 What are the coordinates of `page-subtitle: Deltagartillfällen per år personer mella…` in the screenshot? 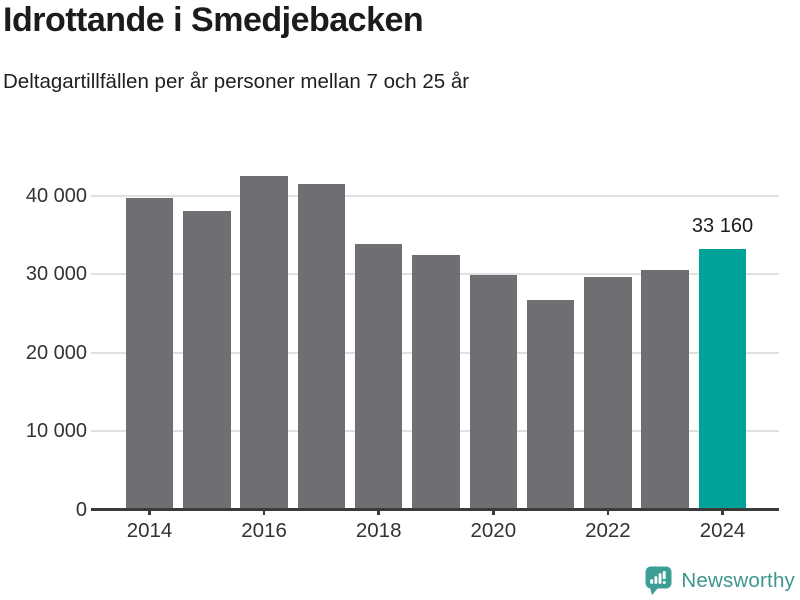 It's located at (236, 81).